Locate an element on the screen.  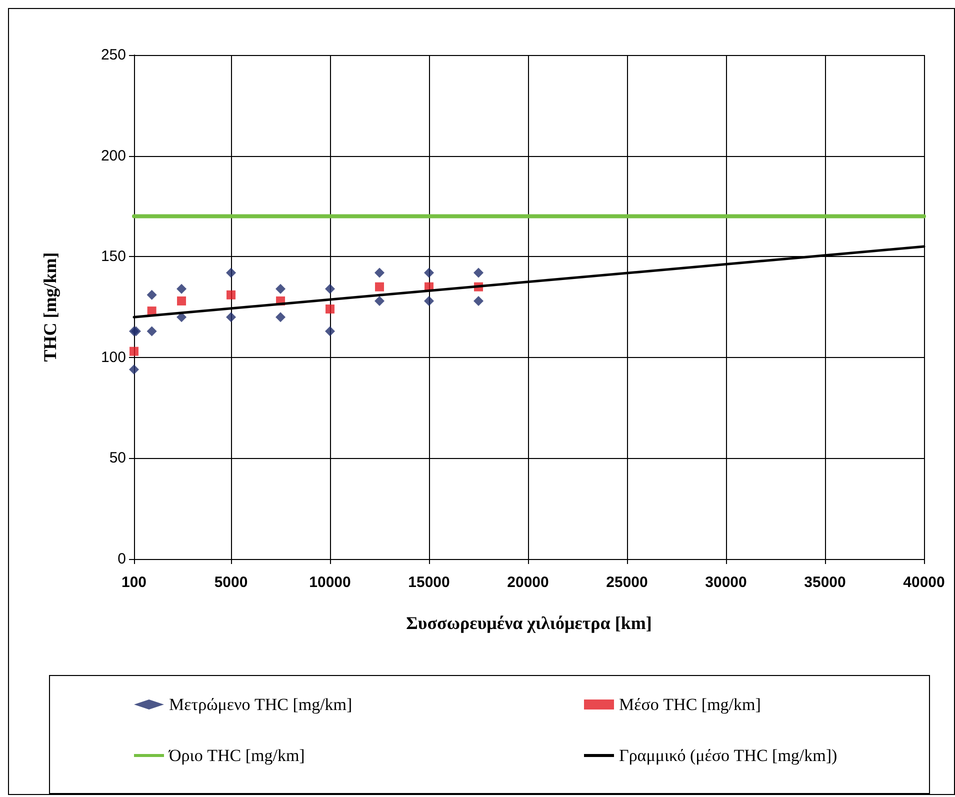
y-tick-label: 250 is located at coordinates (113, 55).